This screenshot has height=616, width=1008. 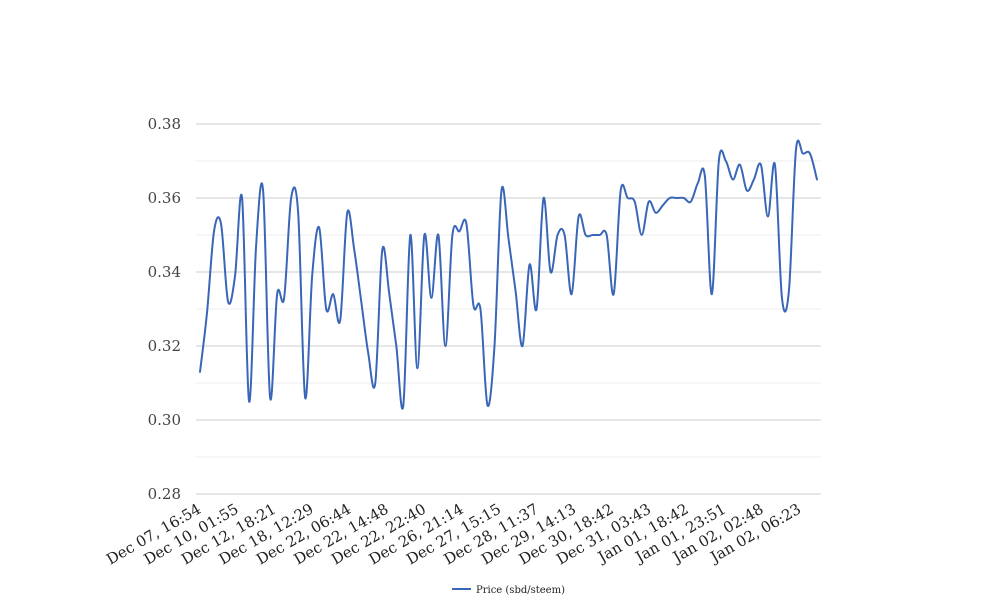 What do you see at coordinates (164, 198) in the screenshot?
I see `y-tick-label: 0.36` at bounding box center [164, 198].